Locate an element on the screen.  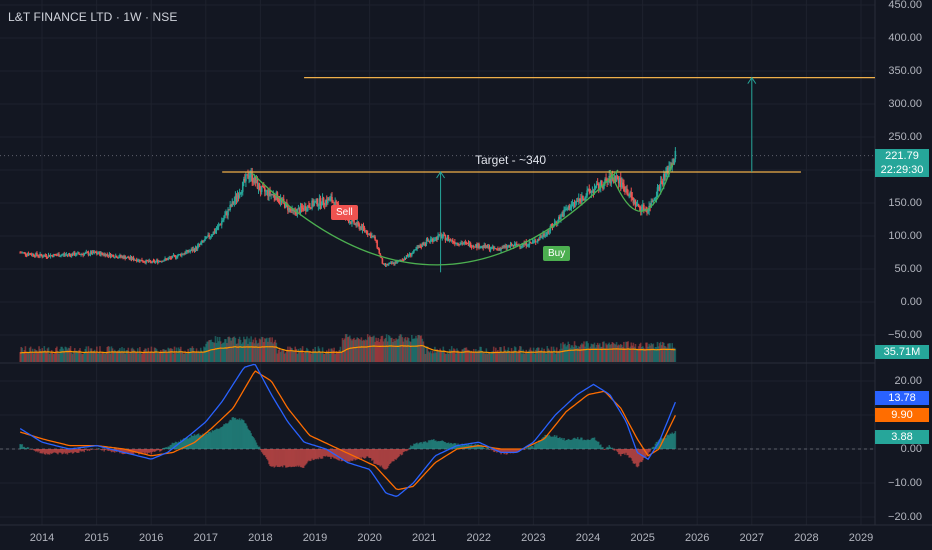
signal-badge: 9.90 is located at coordinates (902, 415).